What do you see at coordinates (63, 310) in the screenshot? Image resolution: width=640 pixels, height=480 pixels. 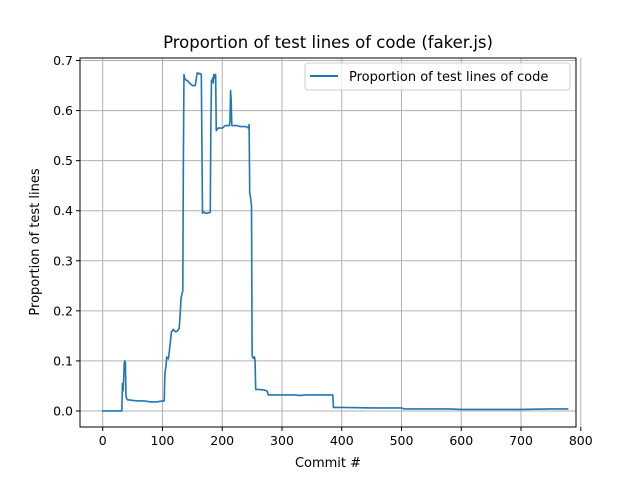 I see `y-tick-label: 0.2` at bounding box center [63, 310].